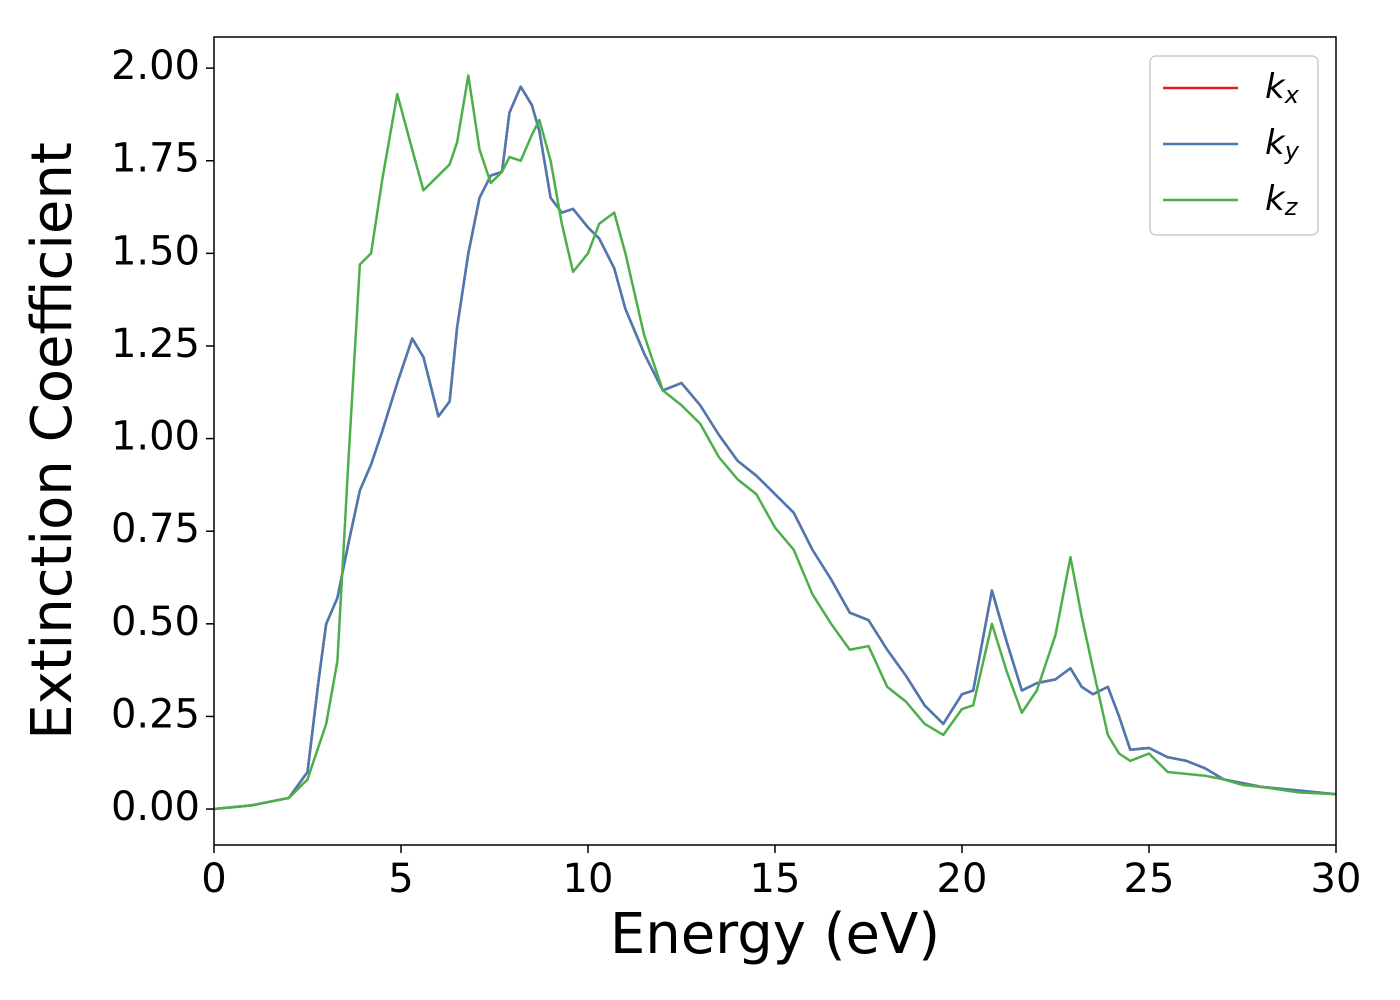 The image size is (1400, 1000). I want to click on legend-label: kz, so click(1282, 200).